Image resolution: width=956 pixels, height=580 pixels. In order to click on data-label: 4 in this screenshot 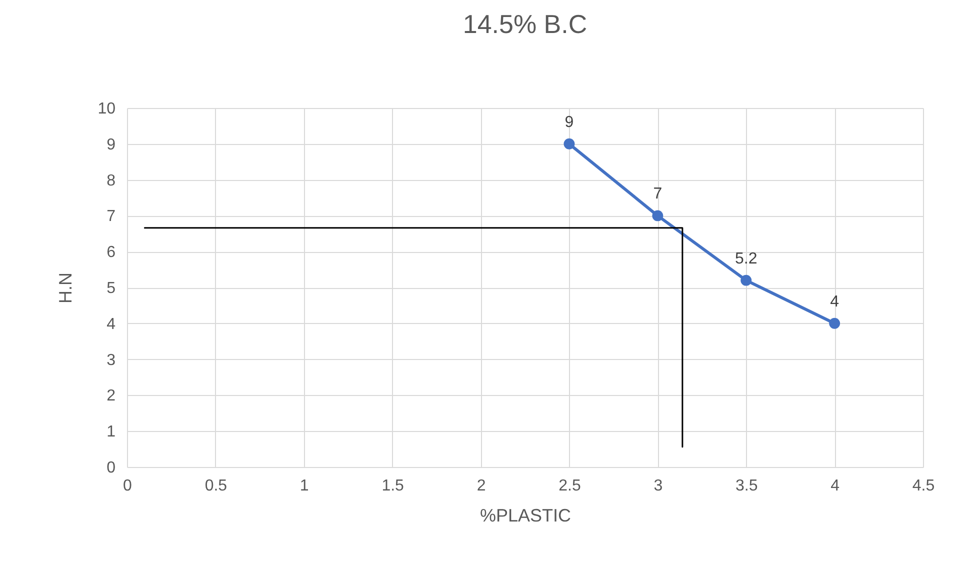, I will do `click(835, 301)`.